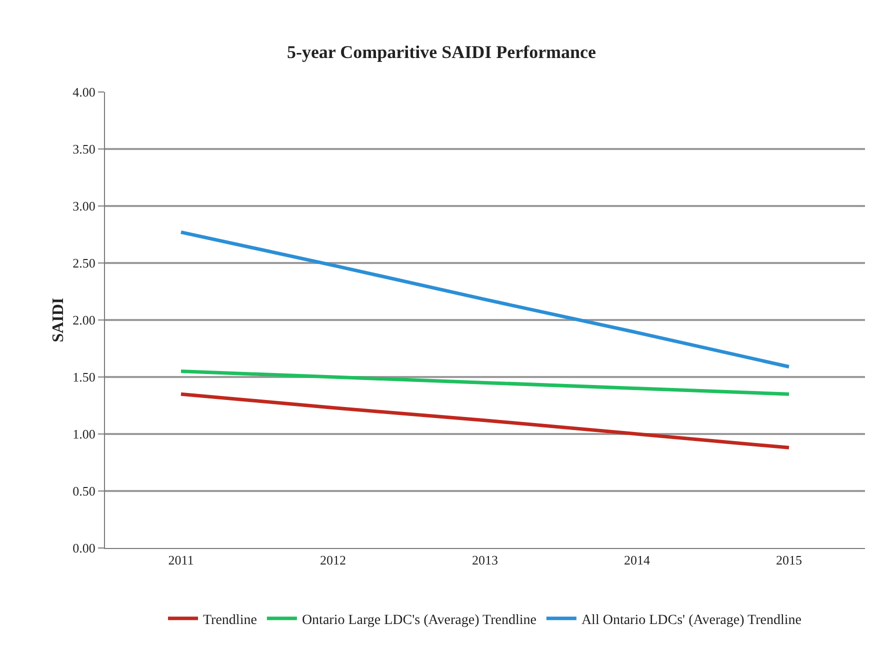 The width and height of the screenshot is (883, 648). What do you see at coordinates (84, 320) in the screenshot?
I see `y-tick-label: 2.00` at bounding box center [84, 320].